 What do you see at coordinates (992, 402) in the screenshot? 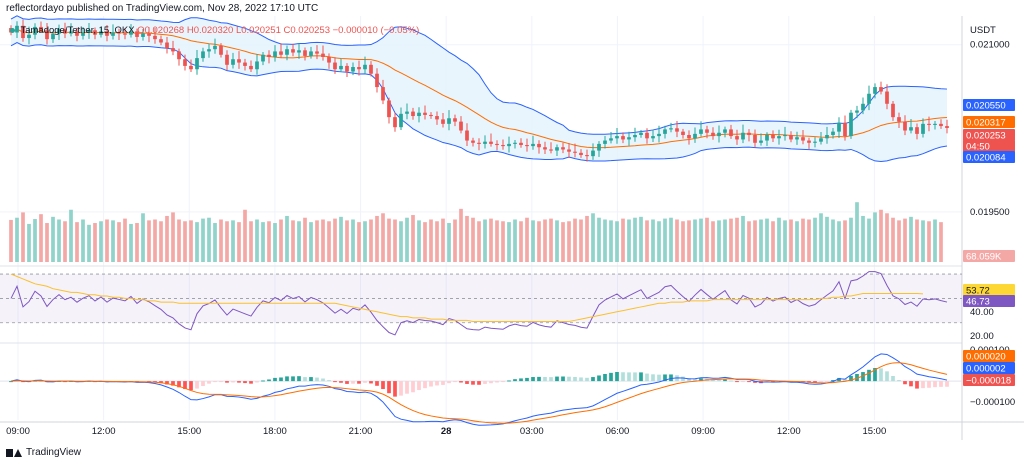
I see `macd-tick-label: −0.000100` at bounding box center [992, 402].